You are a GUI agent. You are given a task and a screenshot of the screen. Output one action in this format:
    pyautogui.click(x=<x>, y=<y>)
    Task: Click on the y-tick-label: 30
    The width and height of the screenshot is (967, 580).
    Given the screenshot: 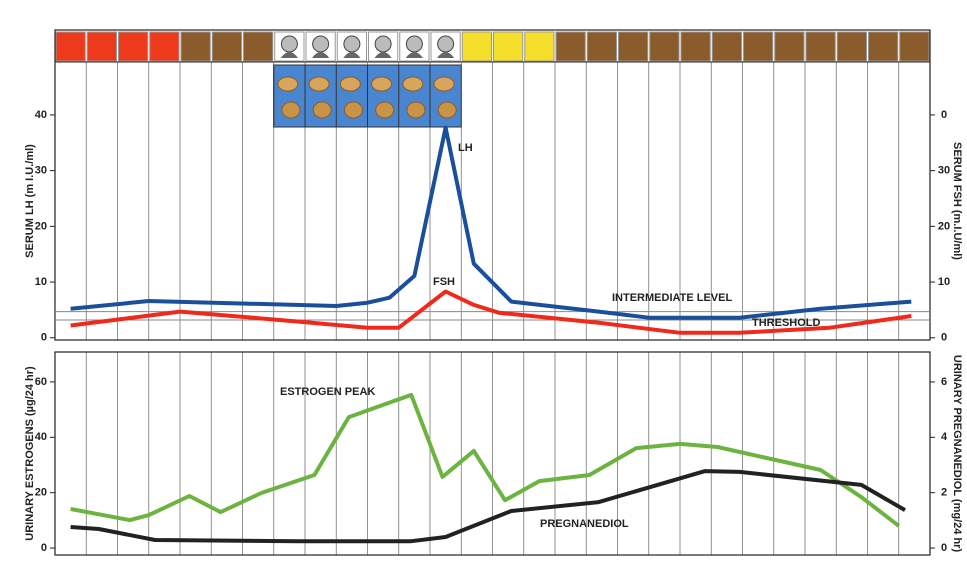 What is the action you would take?
    pyautogui.click(x=41, y=171)
    